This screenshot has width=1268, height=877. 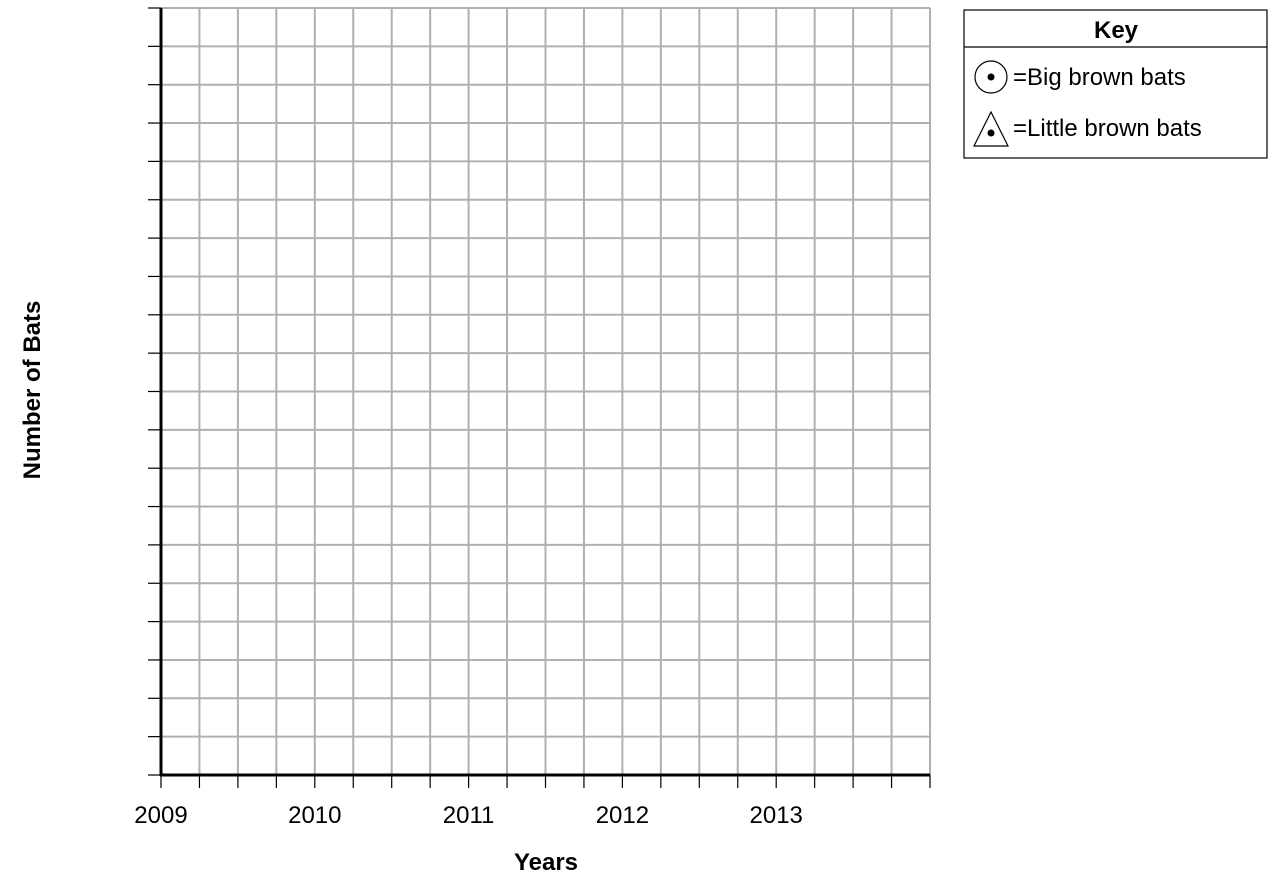 What do you see at coordinates (991, 77) in the screenshot?
I see `circle-dot-icon` at bounding box center [991, 77].